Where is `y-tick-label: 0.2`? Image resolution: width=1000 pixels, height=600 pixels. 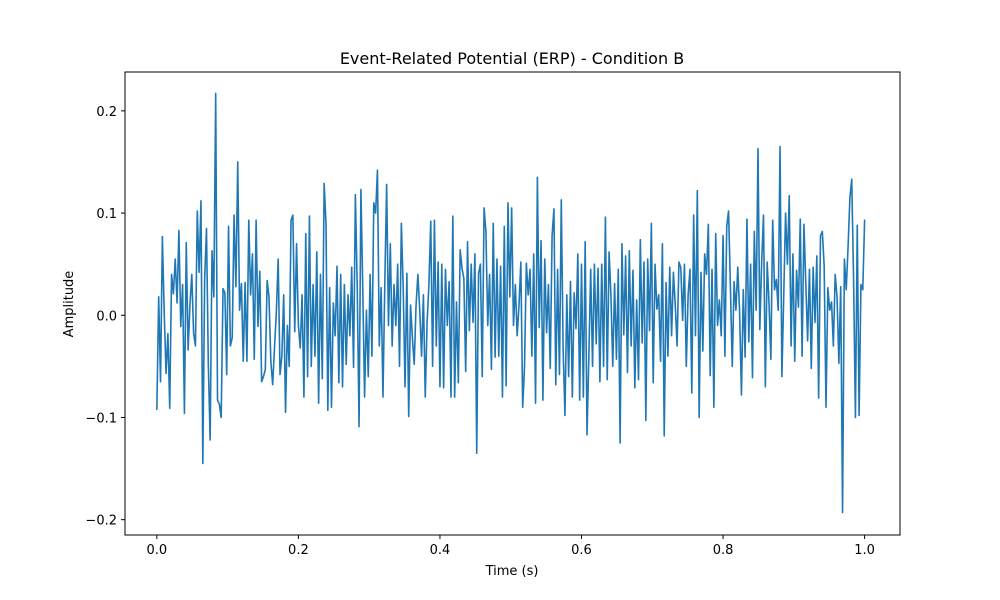 y-tick-label: 0.2 is located at coordinates (106, 112).